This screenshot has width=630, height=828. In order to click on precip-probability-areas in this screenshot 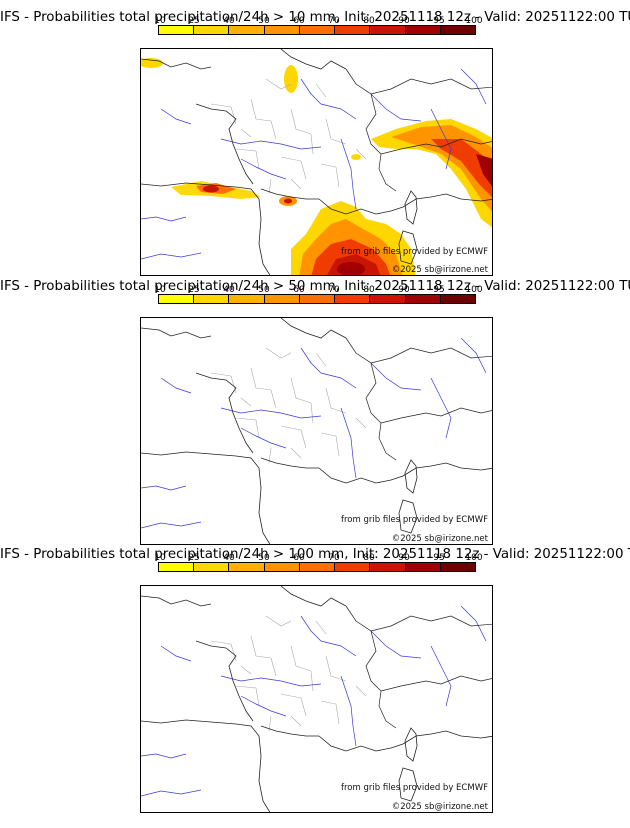, I will do `click(316, 166)`.